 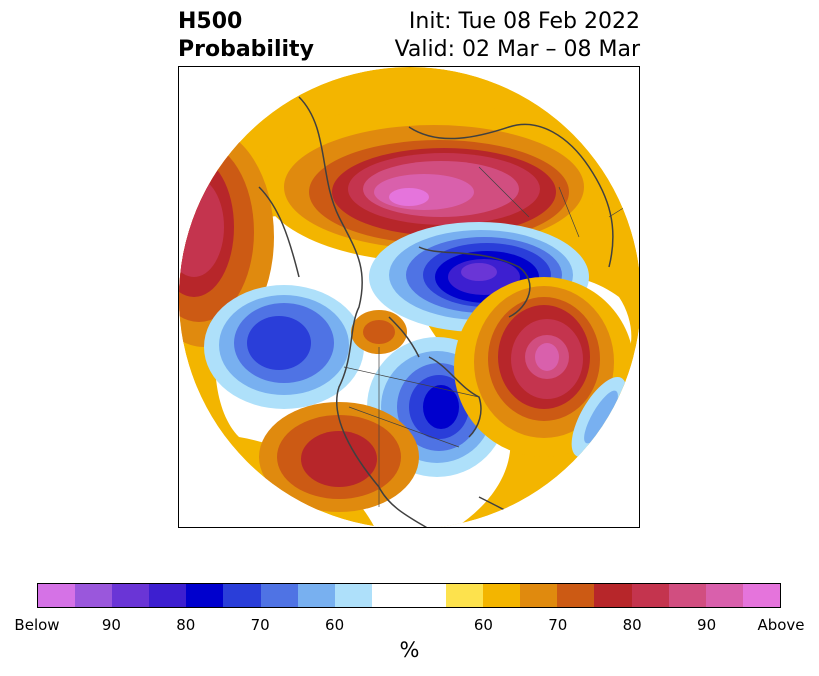 I want to click on colorbar-tick-label: Above, so click(x=781, y=625).